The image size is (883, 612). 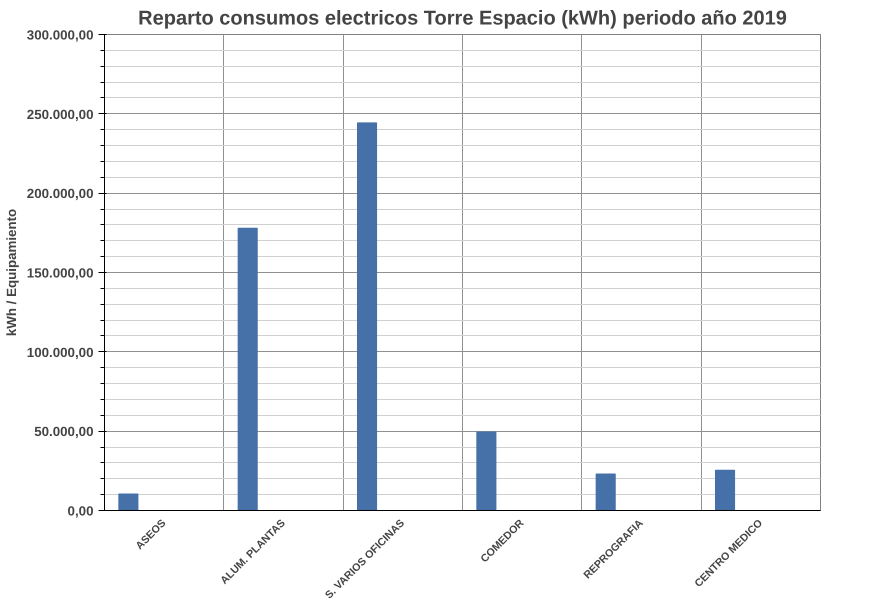 What do you see at coordinates (60, 194) in the screenshot?
I see `y-tick-label: 200.000,00` at bounding box center [60, 194].